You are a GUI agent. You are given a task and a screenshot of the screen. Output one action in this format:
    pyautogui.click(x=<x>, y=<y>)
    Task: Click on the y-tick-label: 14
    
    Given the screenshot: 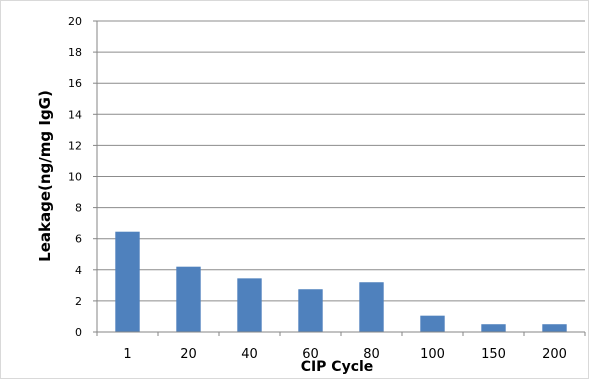 What is the action you would take?
    pyautogui.click(x=75, y=114)
    